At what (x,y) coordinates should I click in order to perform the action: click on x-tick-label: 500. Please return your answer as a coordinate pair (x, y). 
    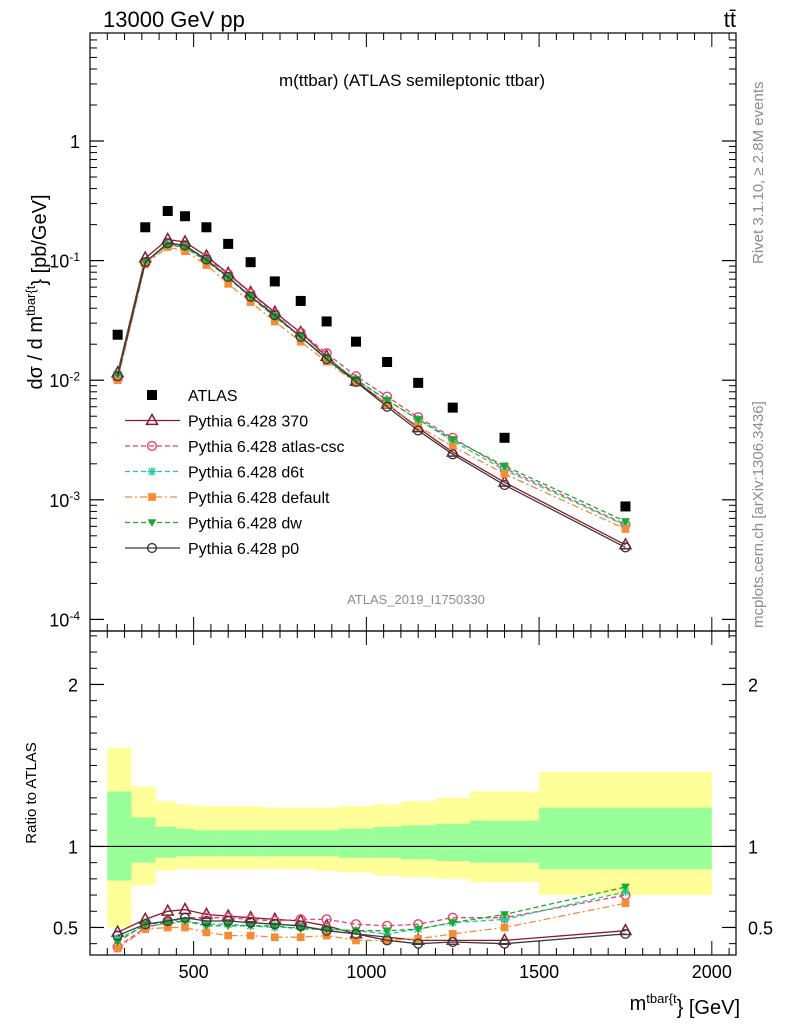
    Looking at the image, I should click on (194, 972).